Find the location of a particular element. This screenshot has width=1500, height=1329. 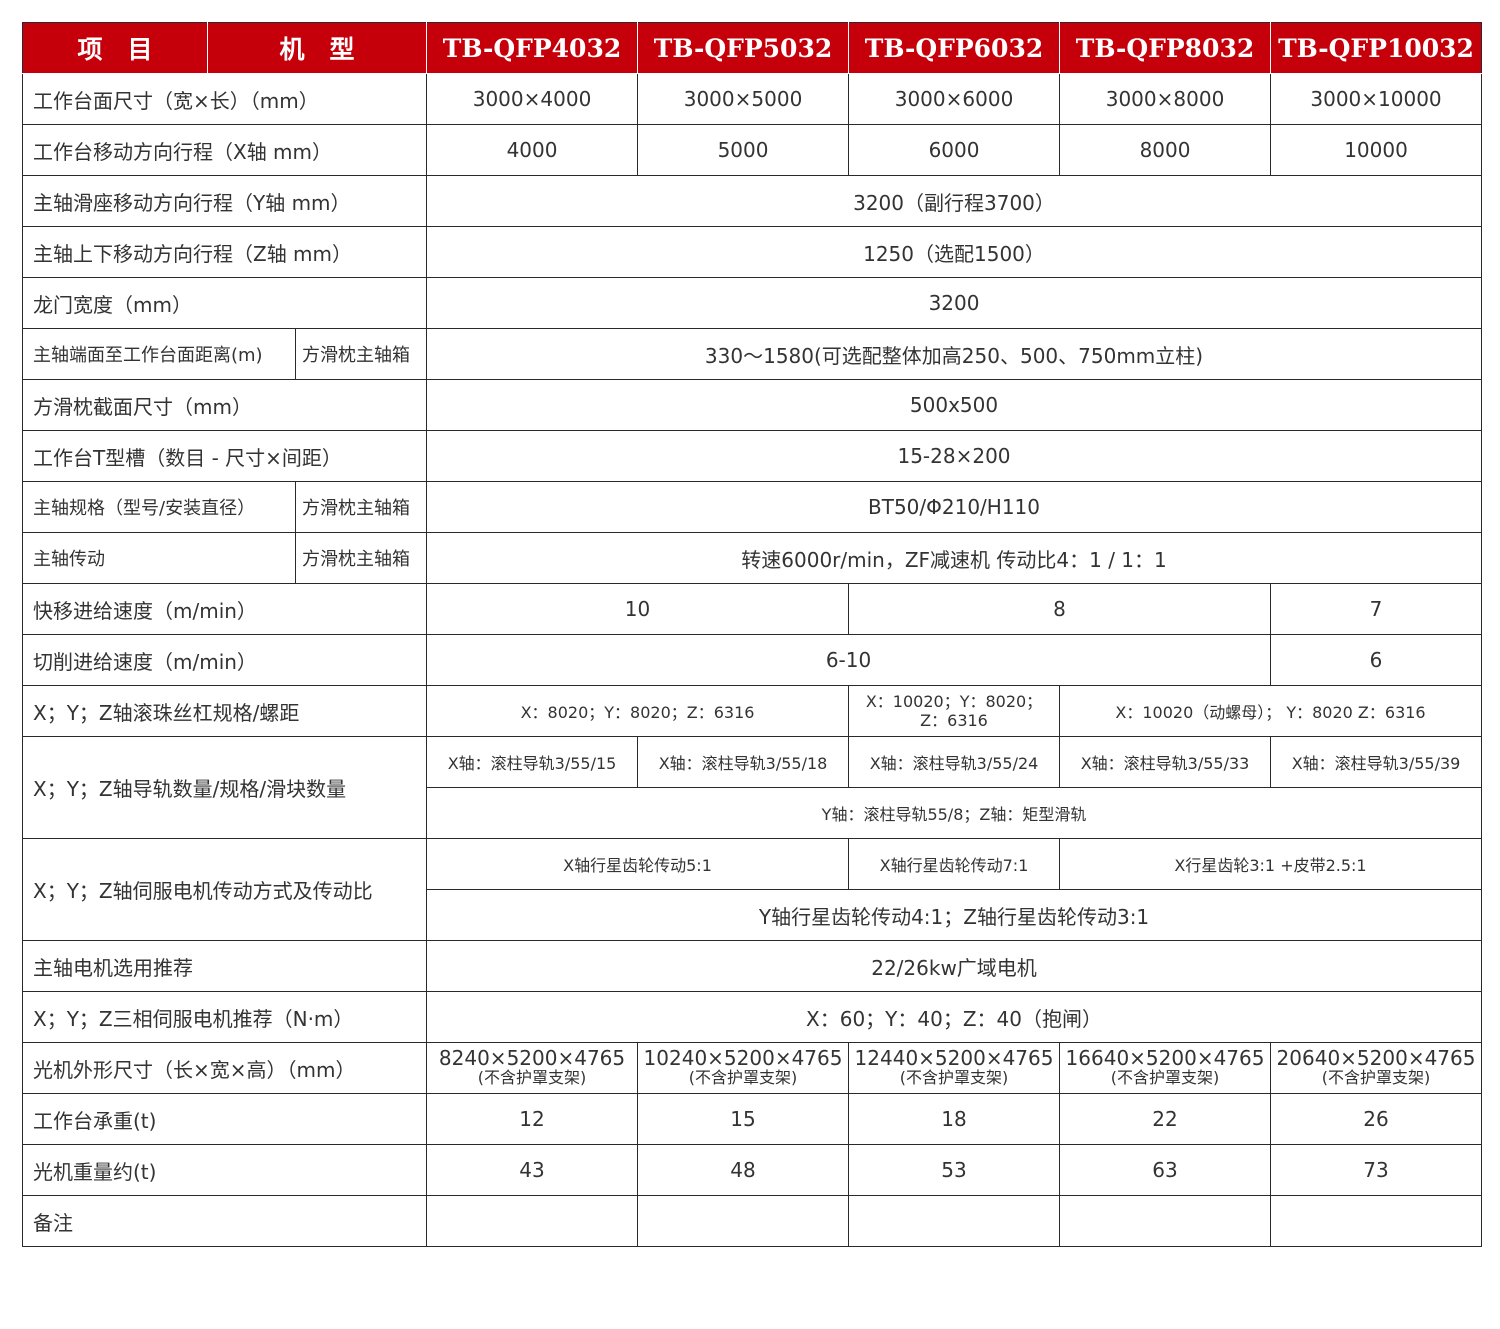

value-cell: 3200 is located at coordinates (954, 303).